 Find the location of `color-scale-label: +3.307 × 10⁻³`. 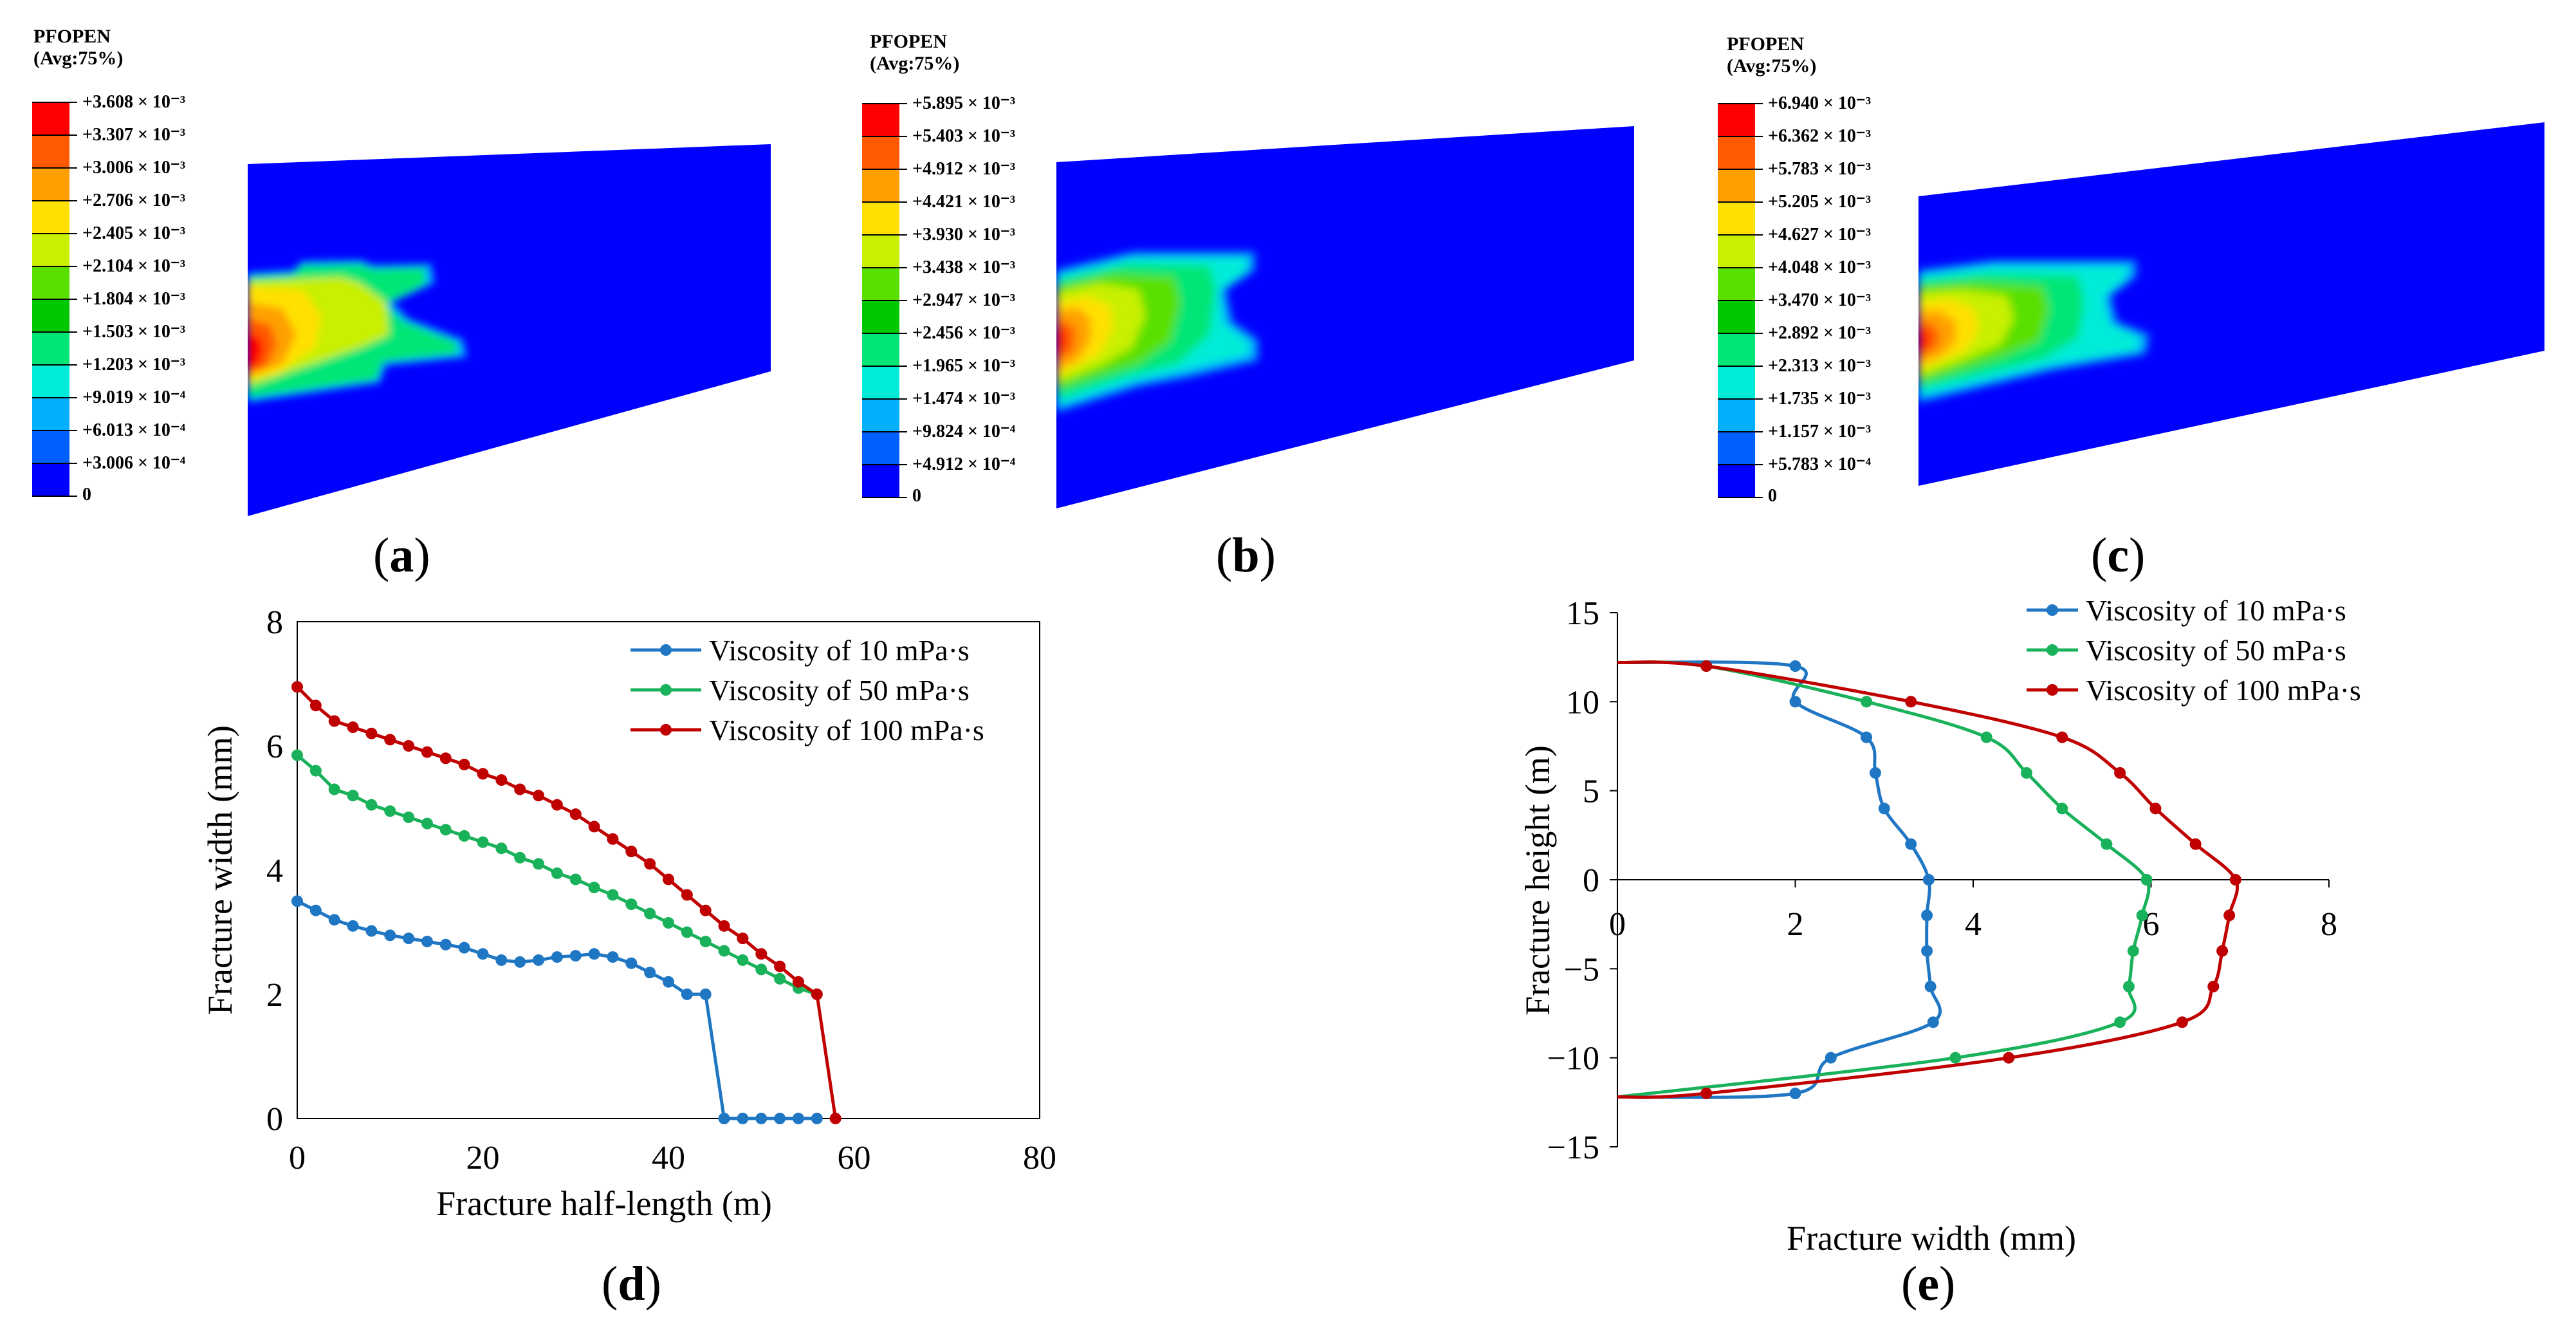

color-scale-label: +3.307 × 10⁻³ is located at coordinates (134, 135).